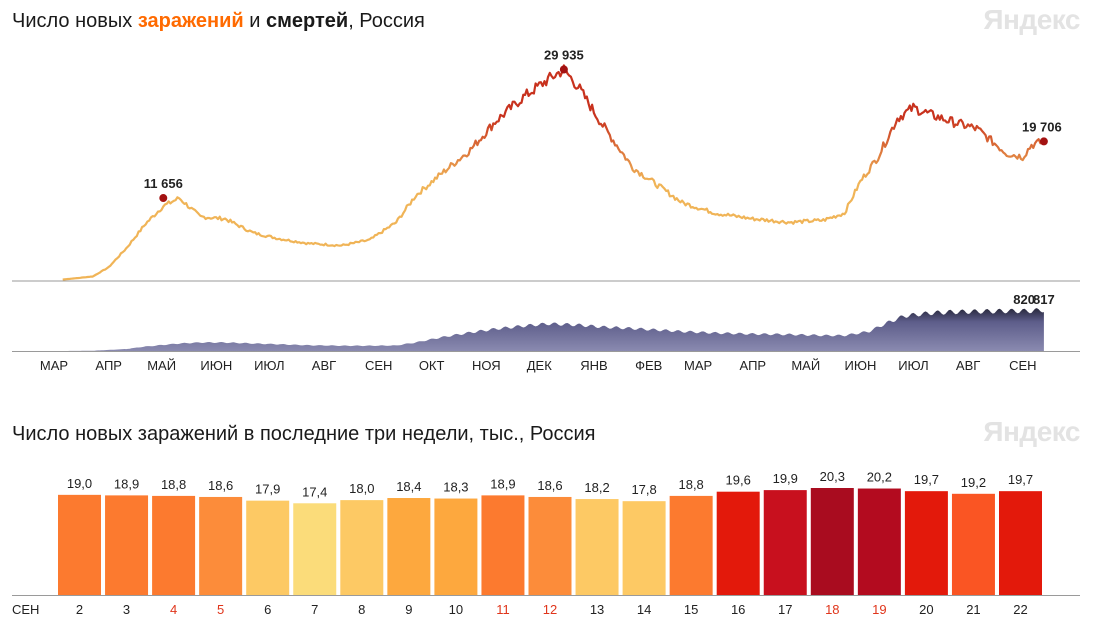 The height and width of the screenshot is (630, 1096). Describe the element at coordinates (1031, 19) in the screenshot. I see `yandex-logo-top: Яндекс` at that location.